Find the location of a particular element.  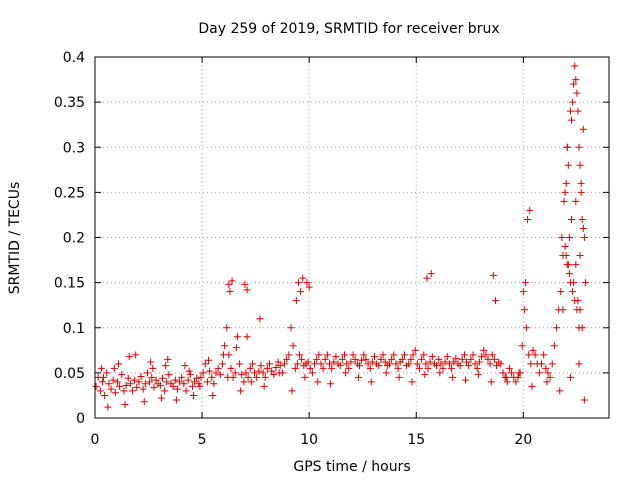

y-tick-label: 0.35 is located at coordinates (69, 103).